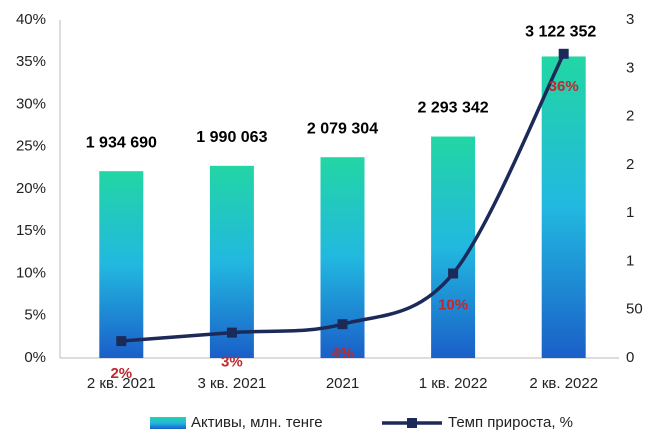 The width and height of the screenshot is (651, 435). Describe the element at coordinates (564, 86) in the screenshot. I see `value-label: 36%` at that location.